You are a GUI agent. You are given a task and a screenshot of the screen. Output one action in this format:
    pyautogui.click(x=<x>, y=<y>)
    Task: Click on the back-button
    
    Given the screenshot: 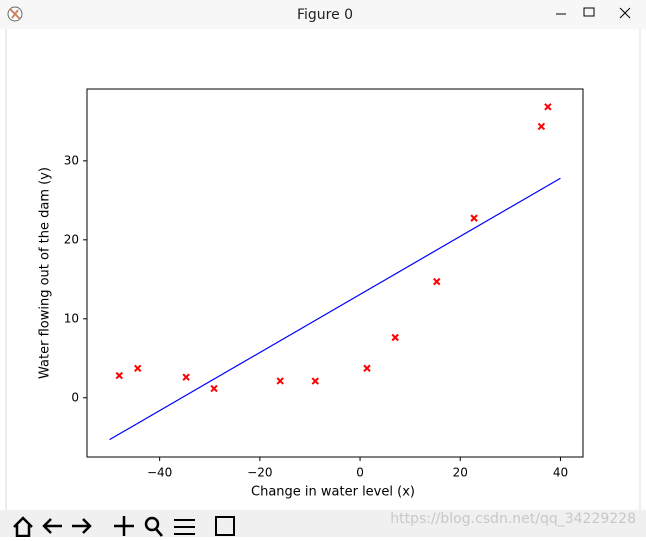 What is the action you would take?
    pyautogui.click(x=52, y=526)
    